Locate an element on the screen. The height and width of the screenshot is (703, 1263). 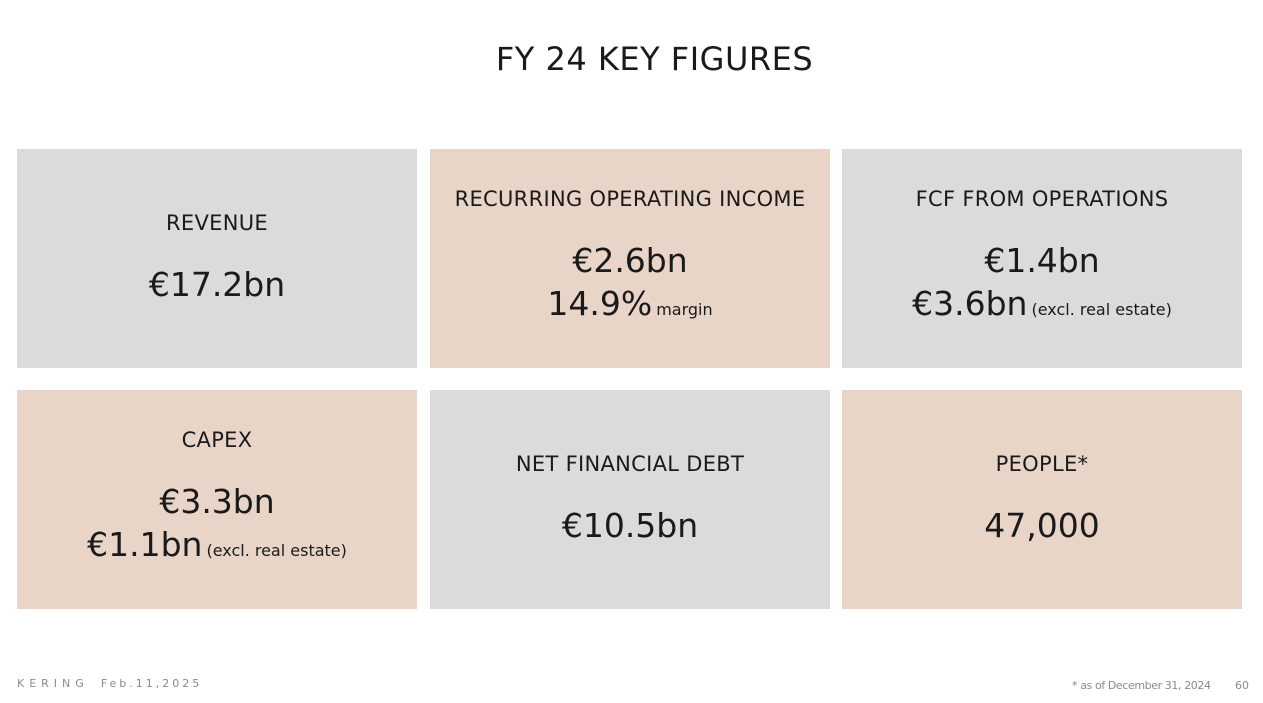
net-financial-debt-value: €10.5bn is located at coordinates (630, 525).